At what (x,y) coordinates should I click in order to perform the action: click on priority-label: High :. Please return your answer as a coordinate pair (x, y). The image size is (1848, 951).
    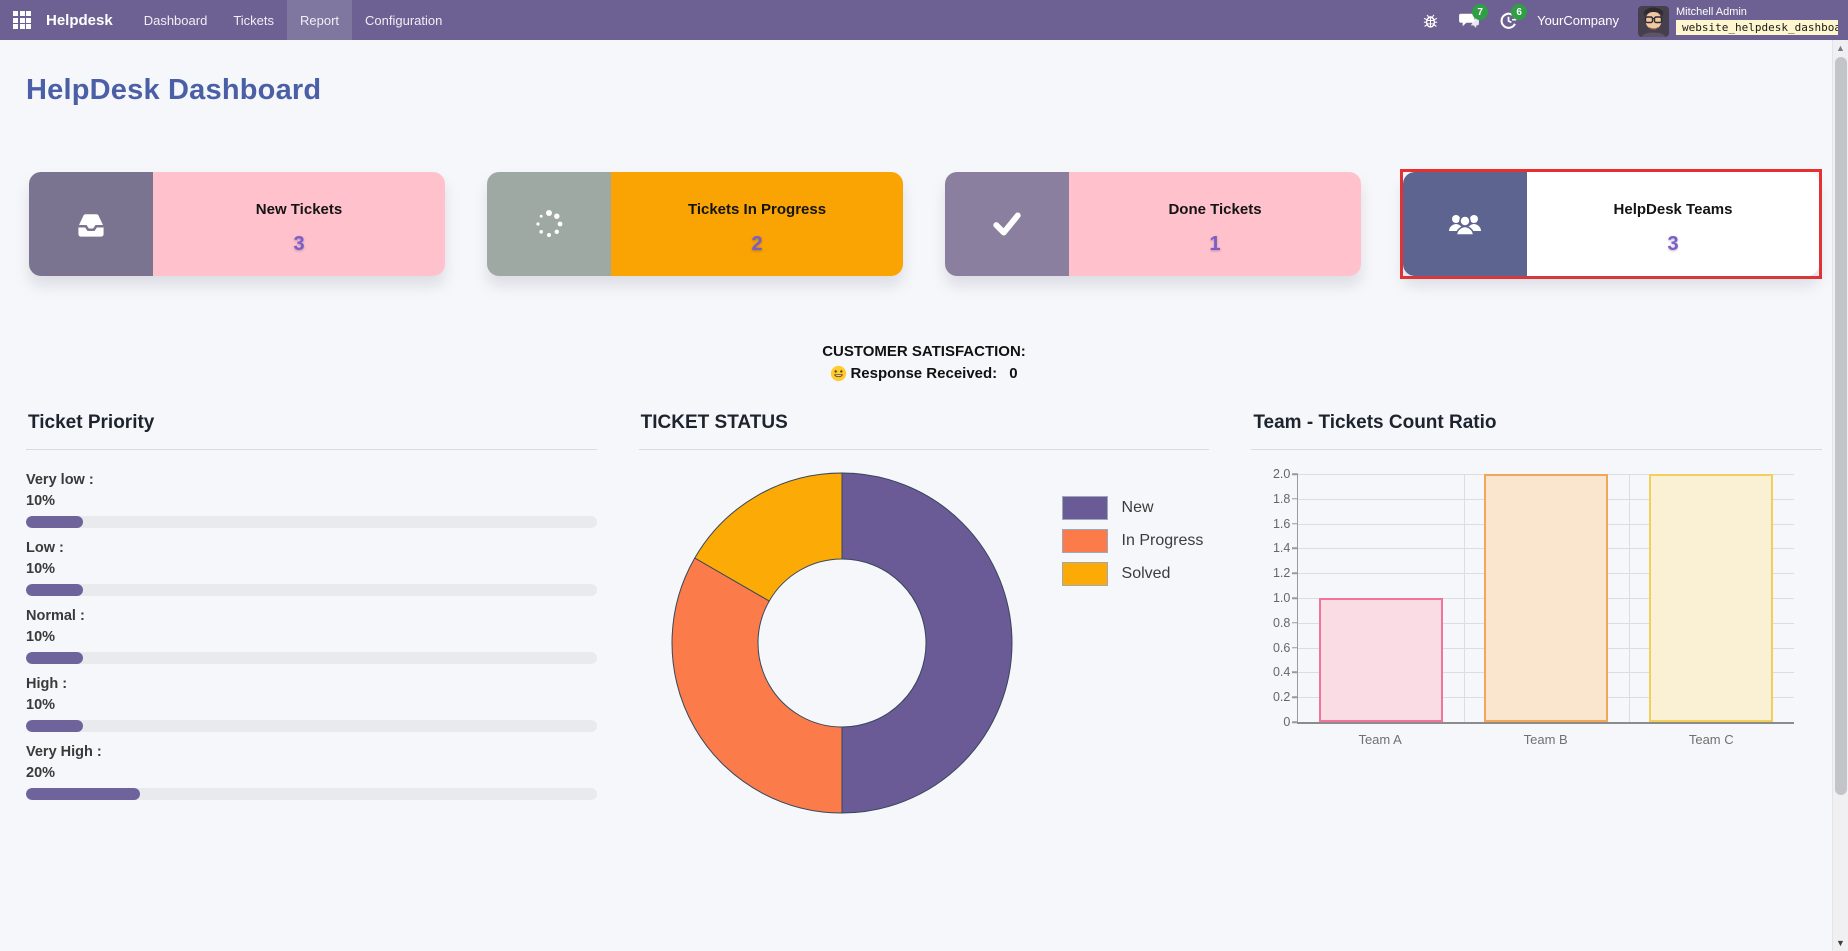
    Looking at the image, I should click on (47, 684).